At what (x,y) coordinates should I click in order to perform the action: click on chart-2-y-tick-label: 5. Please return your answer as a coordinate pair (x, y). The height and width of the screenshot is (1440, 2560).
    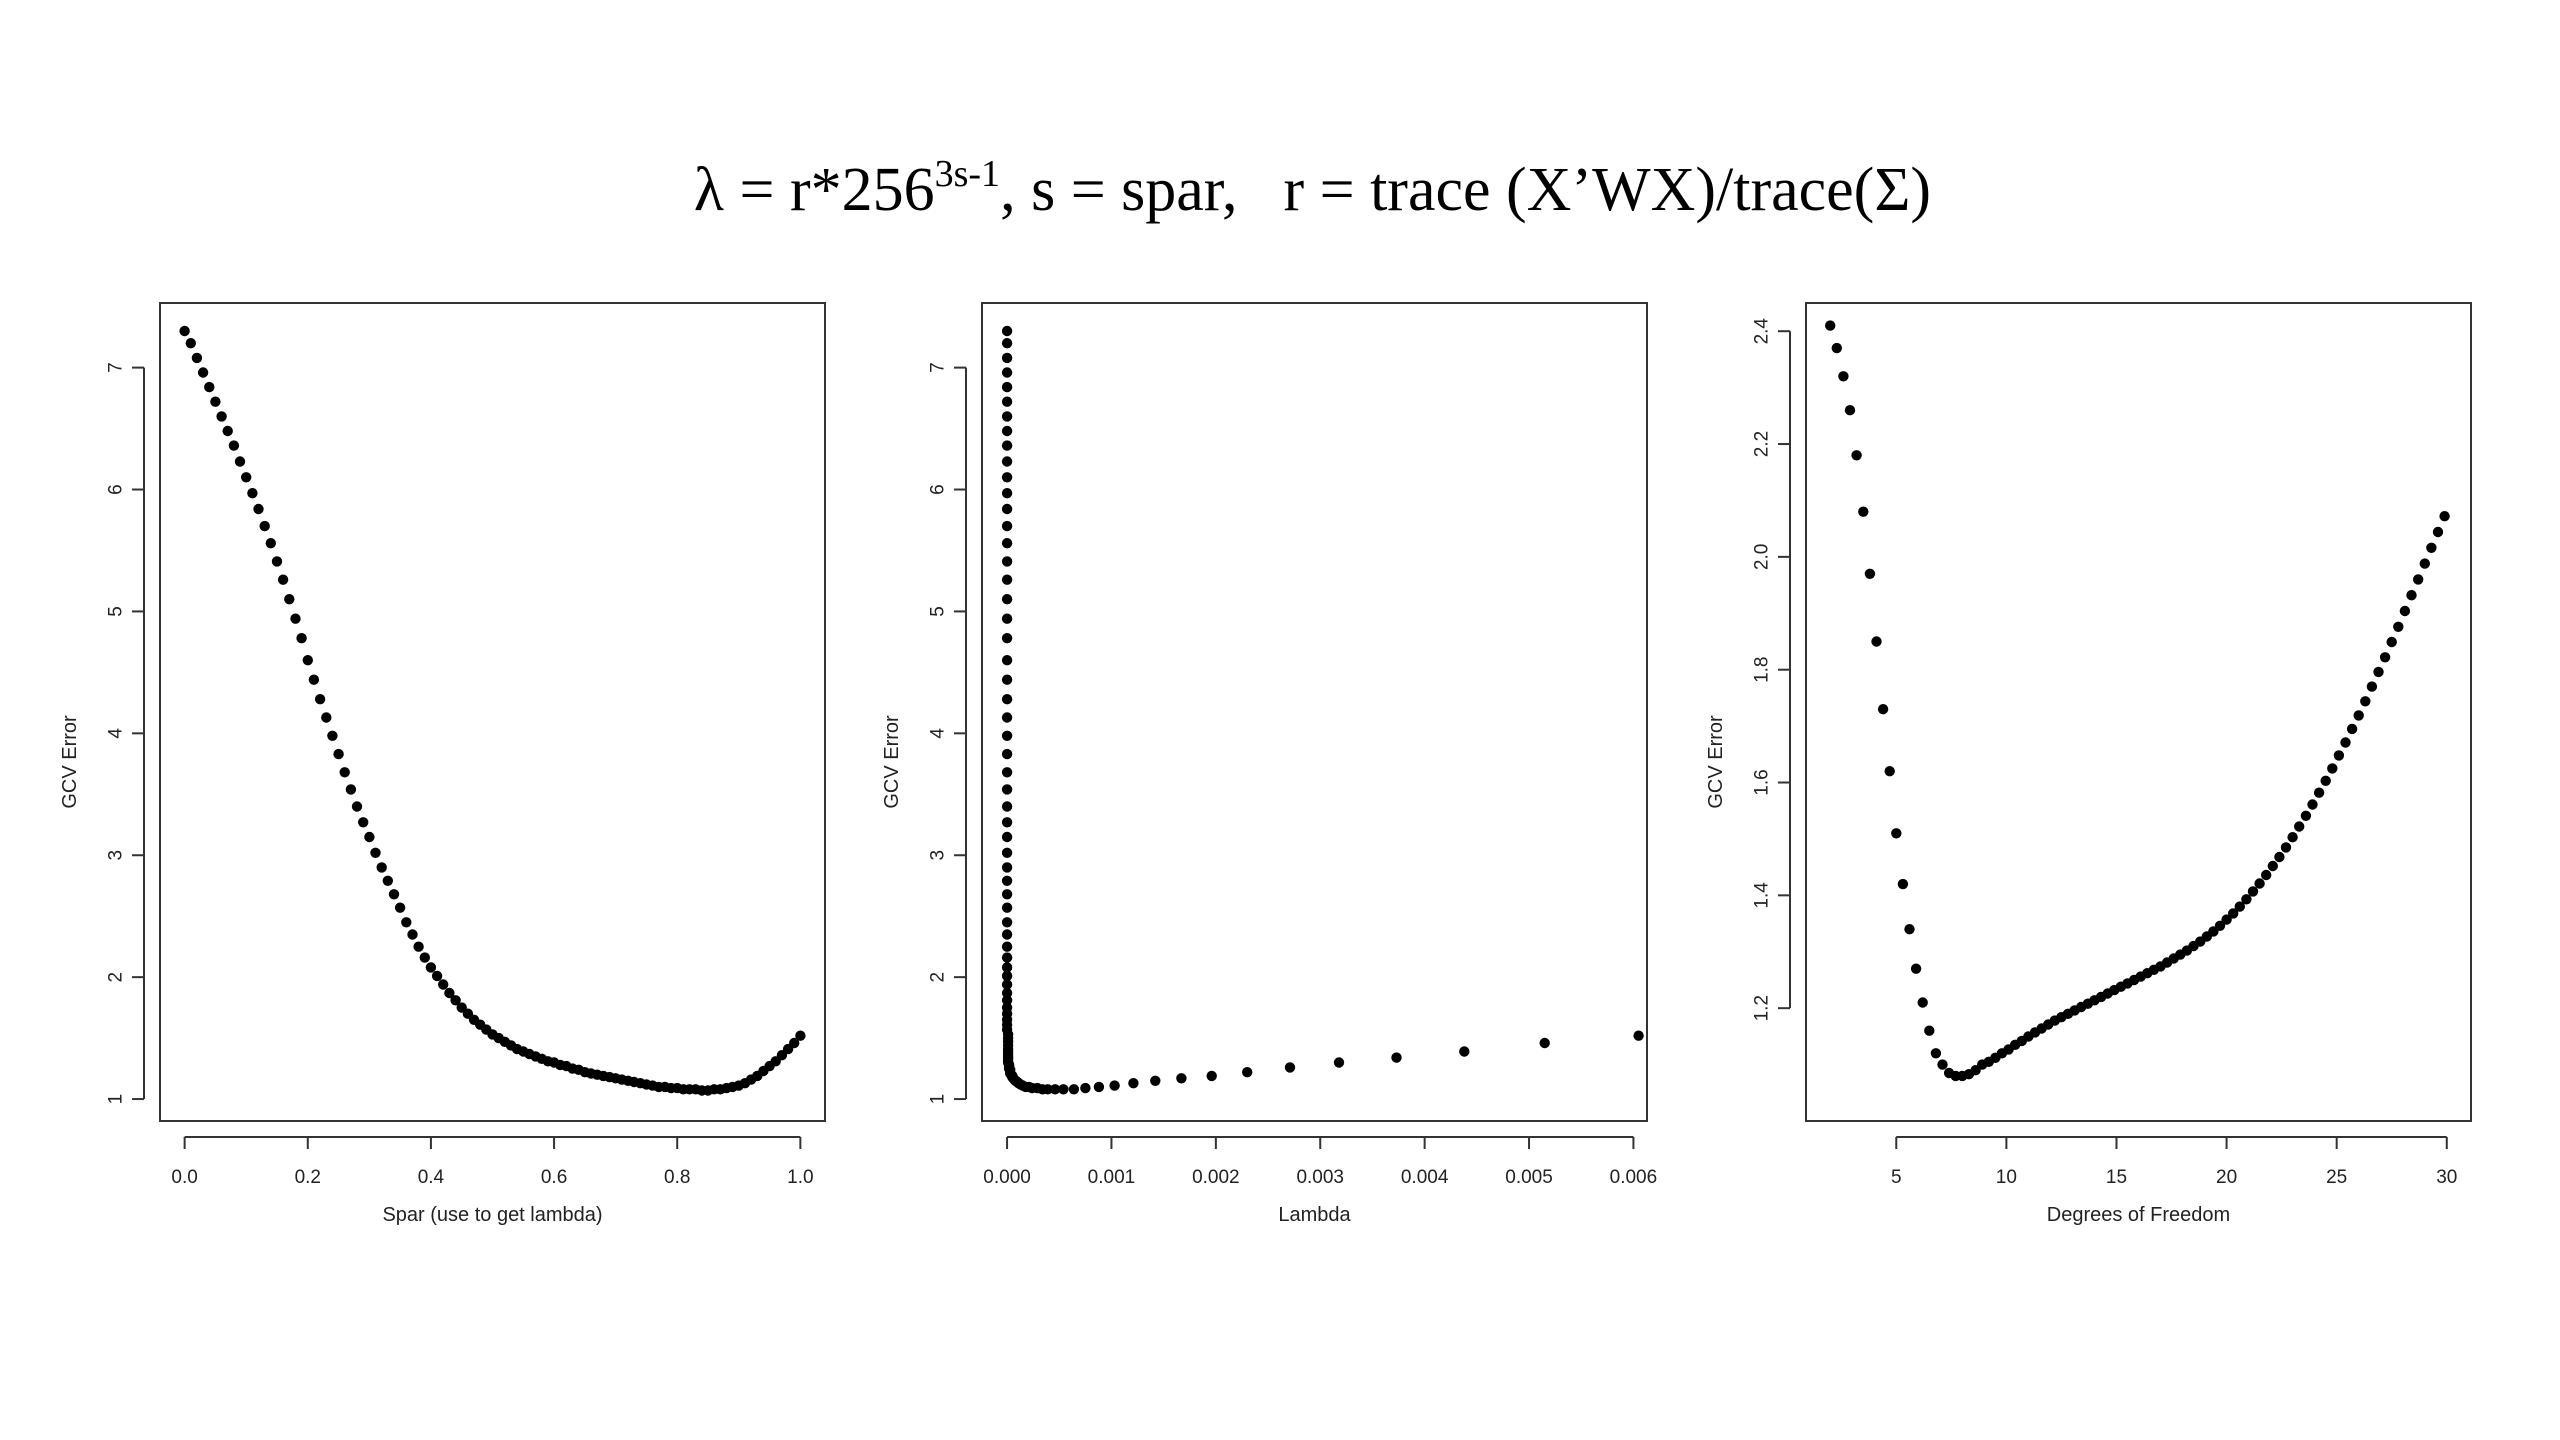
    Looking at the image, I should click on (938, 611).